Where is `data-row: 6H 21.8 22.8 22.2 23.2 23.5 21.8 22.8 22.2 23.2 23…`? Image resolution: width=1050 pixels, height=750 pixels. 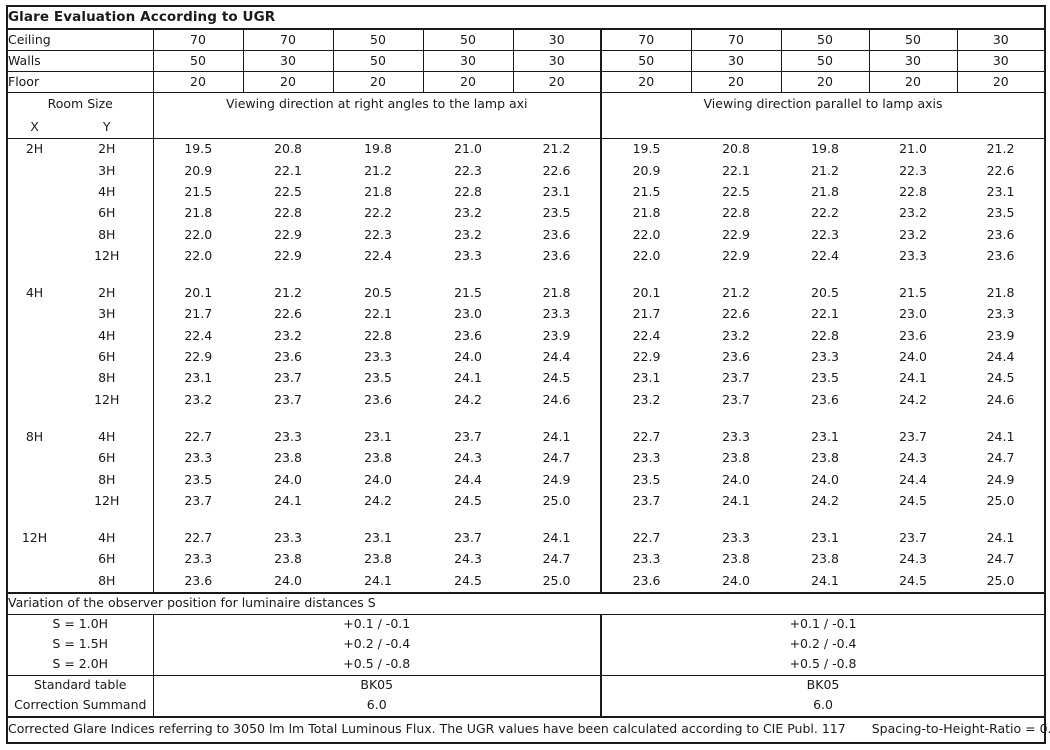 data-row: 6H 21.8 22.8 22.2 23.2 23.5 21.8 22.8 22.2 23.2 23… is located at coordinates (526, 213).